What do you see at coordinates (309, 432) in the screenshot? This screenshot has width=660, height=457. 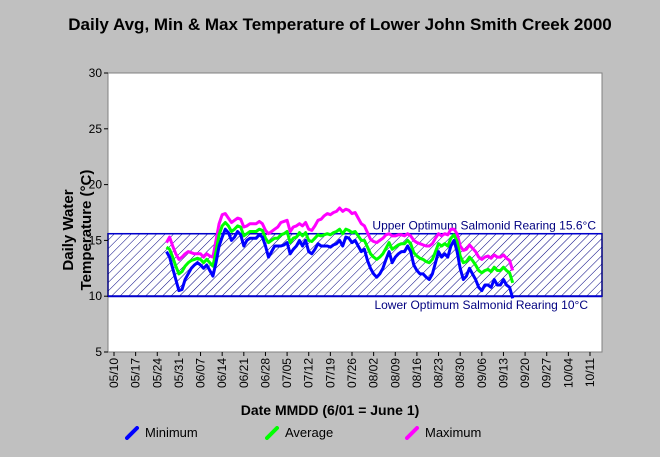 I see `legend-label: Average` at bounding box center [309, 432].